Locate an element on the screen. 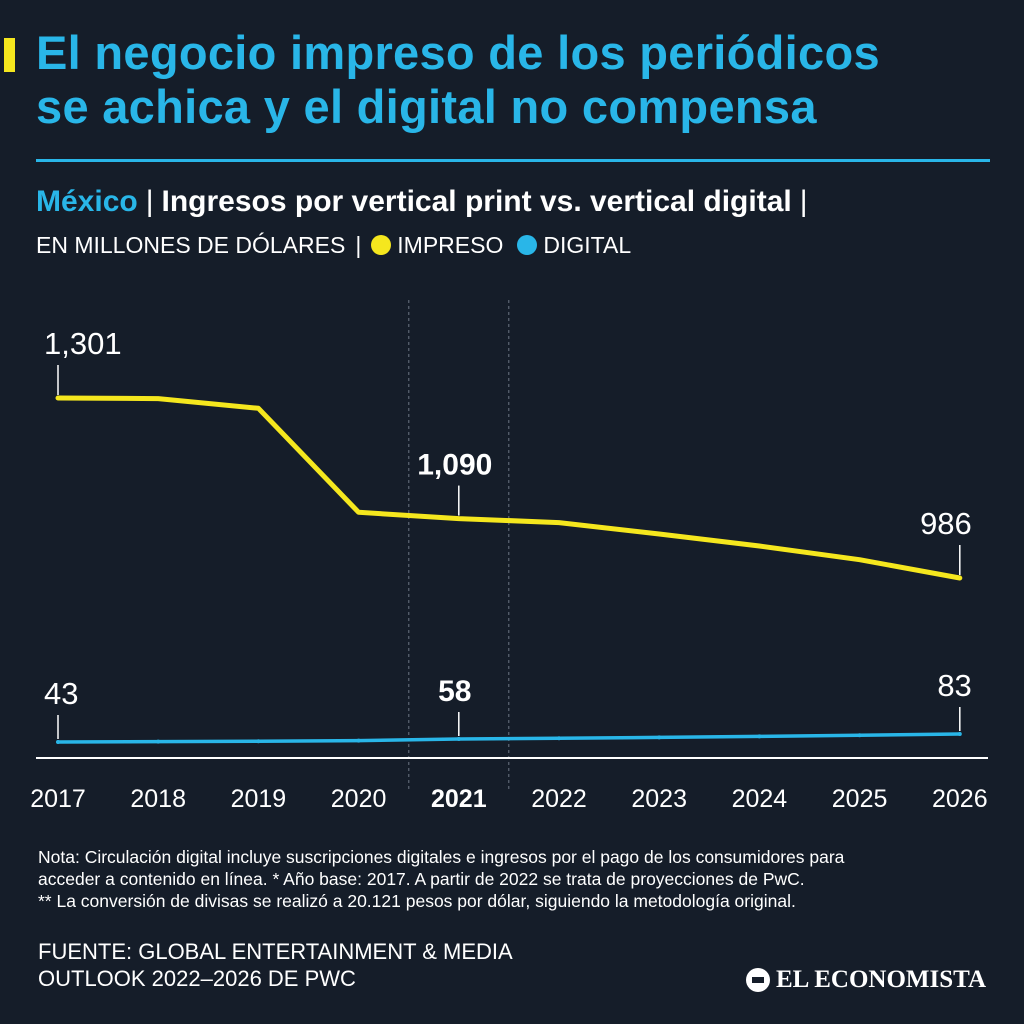 This screenshot has width=1024, height=1024. brand-logo-icon is located at coordinates (758, 980).